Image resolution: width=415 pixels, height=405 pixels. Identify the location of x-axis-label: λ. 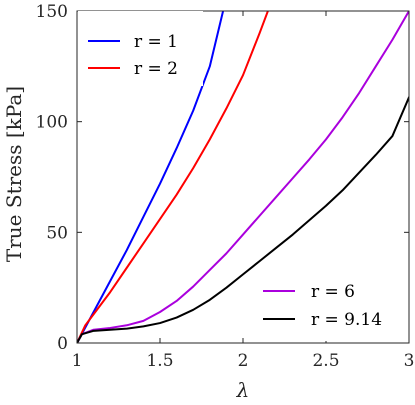
(243, 390).